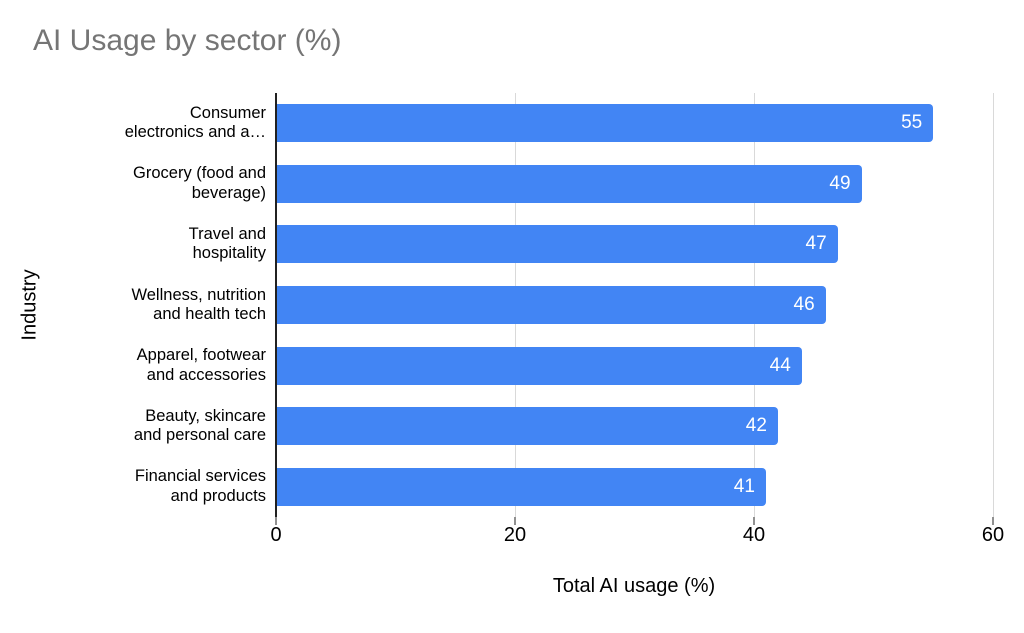  What do you see at coordinates (200, 476) in the screenshot?
I see `category-label-line: Financial services` at bounding box center [200, 476].